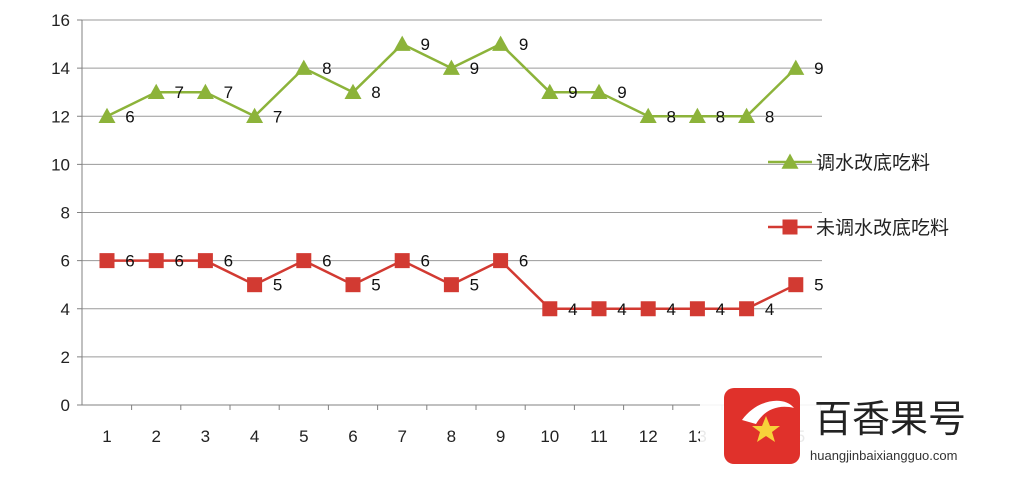 Image resolution: width=1024 pixels, height=477 pixels. I want to click on series-line, so click(451, 80).